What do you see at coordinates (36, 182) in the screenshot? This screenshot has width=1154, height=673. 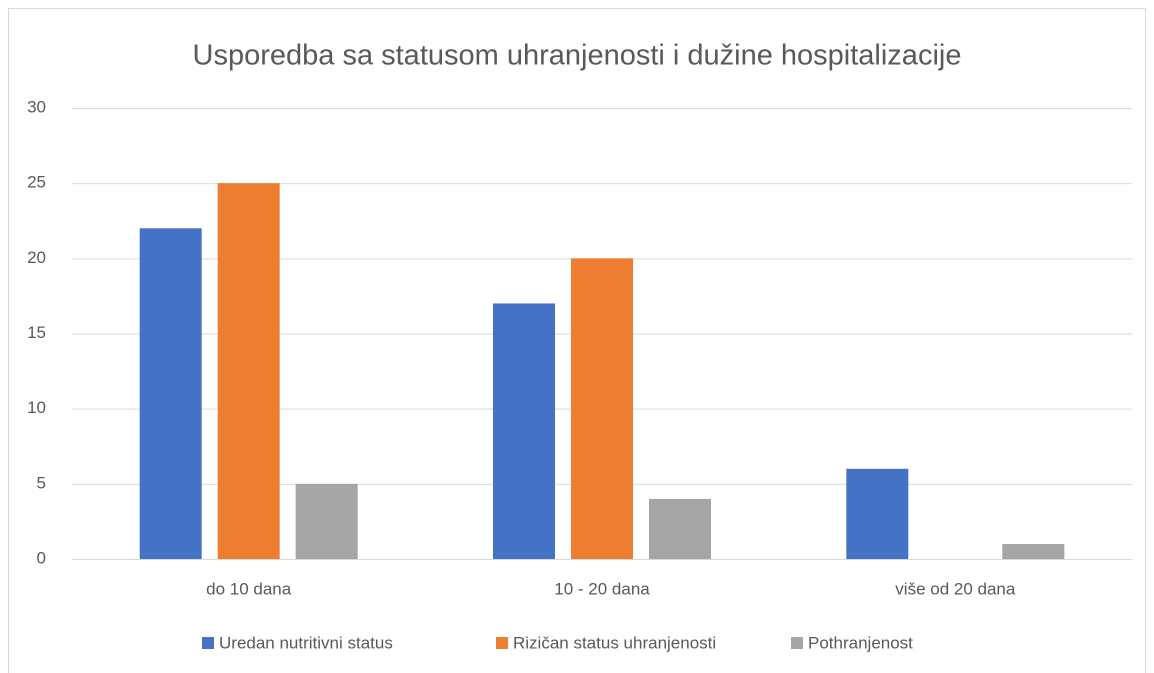 I see `y-tick-label: 25` at bounding box center [36, 182].